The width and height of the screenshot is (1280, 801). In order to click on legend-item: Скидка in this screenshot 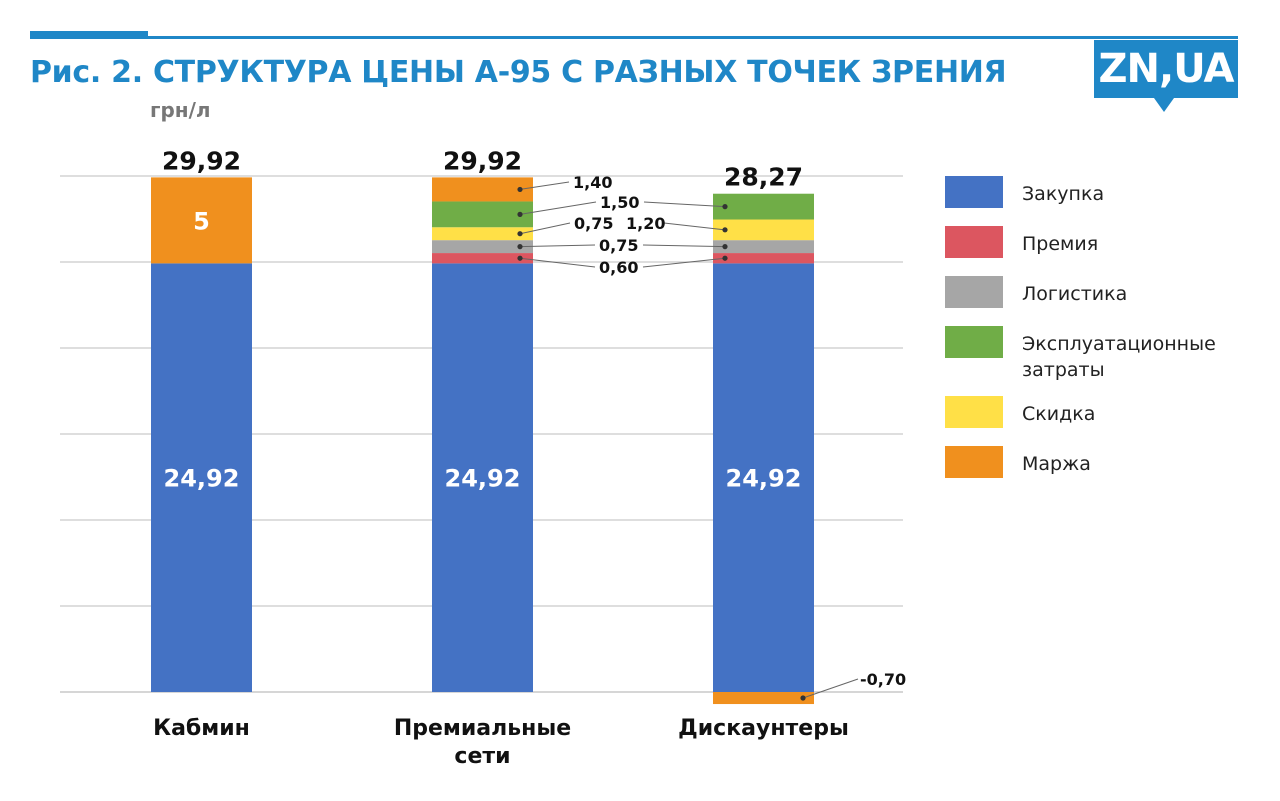, I will do `click(1105, 421)`.